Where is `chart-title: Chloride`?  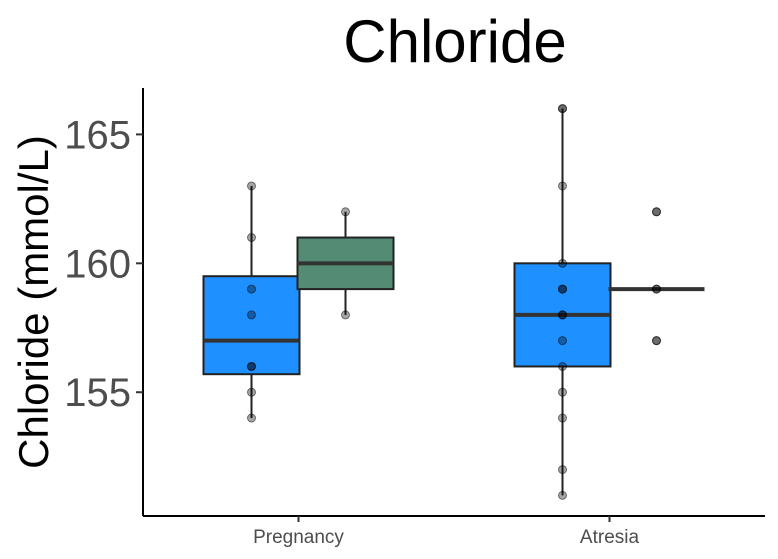
chart-title: Chloride is located at coordinates (454, 41).